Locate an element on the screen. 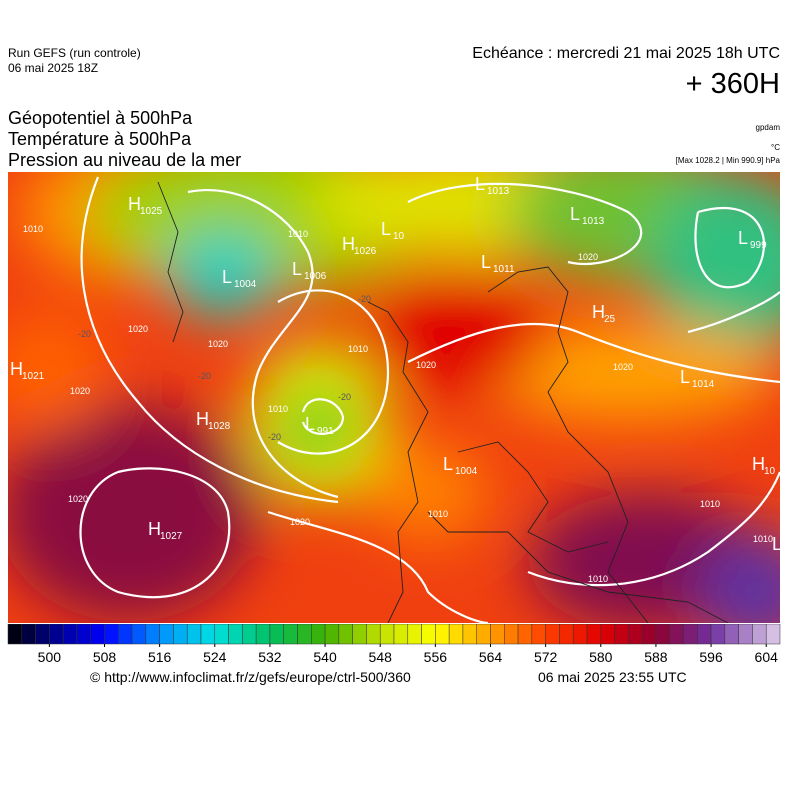  colorbar-tick-label: 604 is located at coordinates (767, 657).